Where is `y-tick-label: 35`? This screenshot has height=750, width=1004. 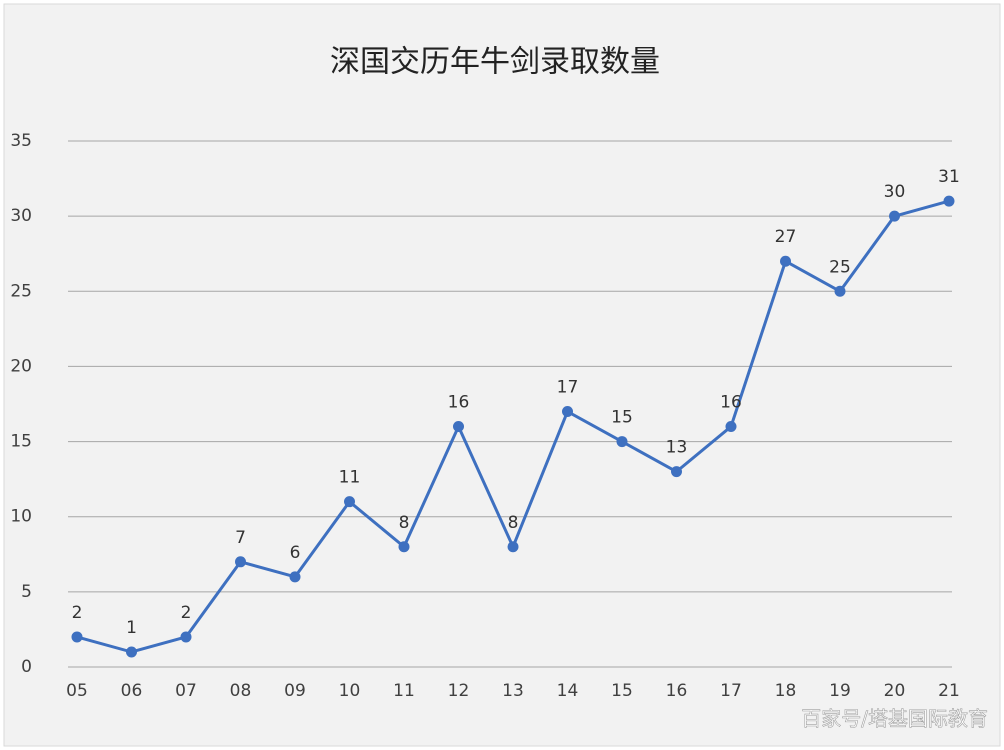
y-tick-label: 35 is located at coordinates (21, 141).